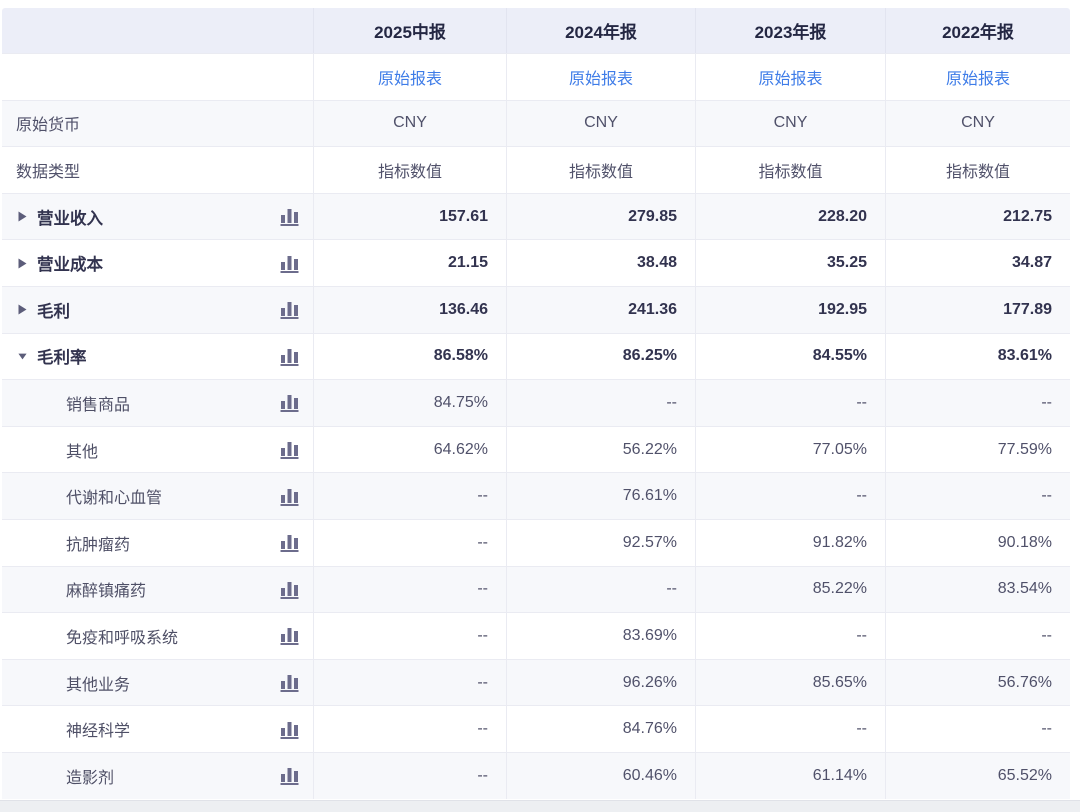 The image size is (1080, 812). What do you see at coordinates (90, 778) in the screenshot?
I see `metric-label: 造影剂` at bounding box center [90, 778].